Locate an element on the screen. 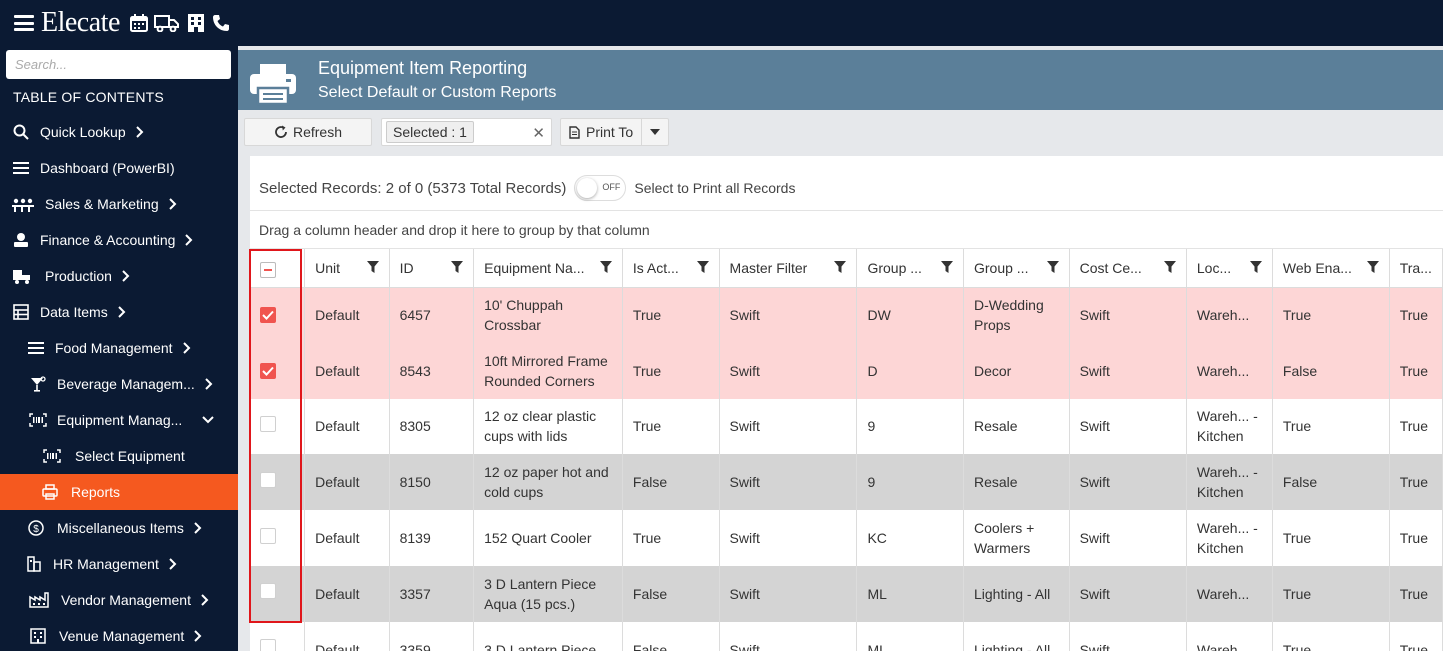  sidebar-item-reports: Reports is located at coordinates (119, 492).